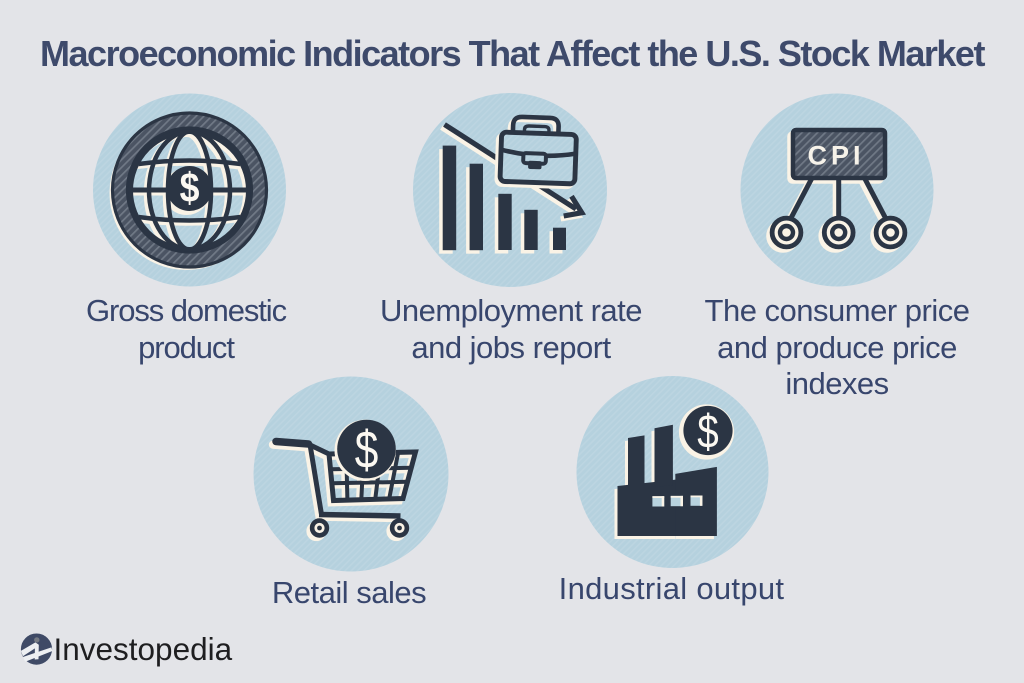  What do you see at coordinates (835, 156) in the screenshot?
I see `svg-text: CPI` at bounding box center [835, 156].